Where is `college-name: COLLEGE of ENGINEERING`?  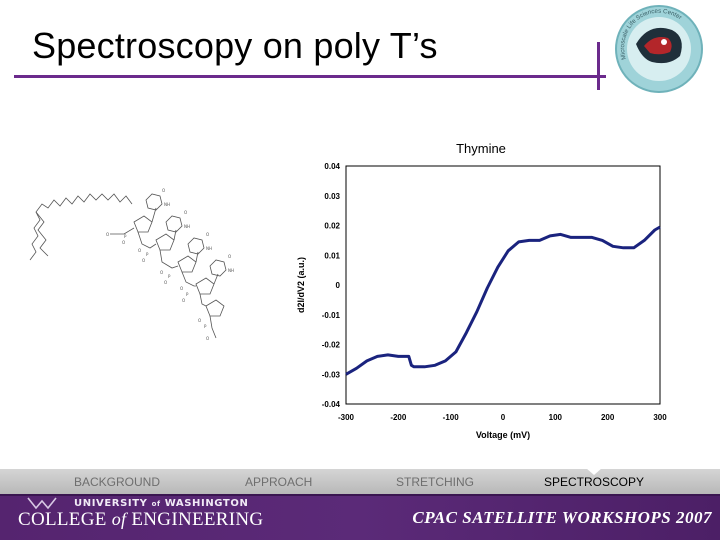 college-name: COLLEGE of ENGINEERING is located at coordinates (141, 519).